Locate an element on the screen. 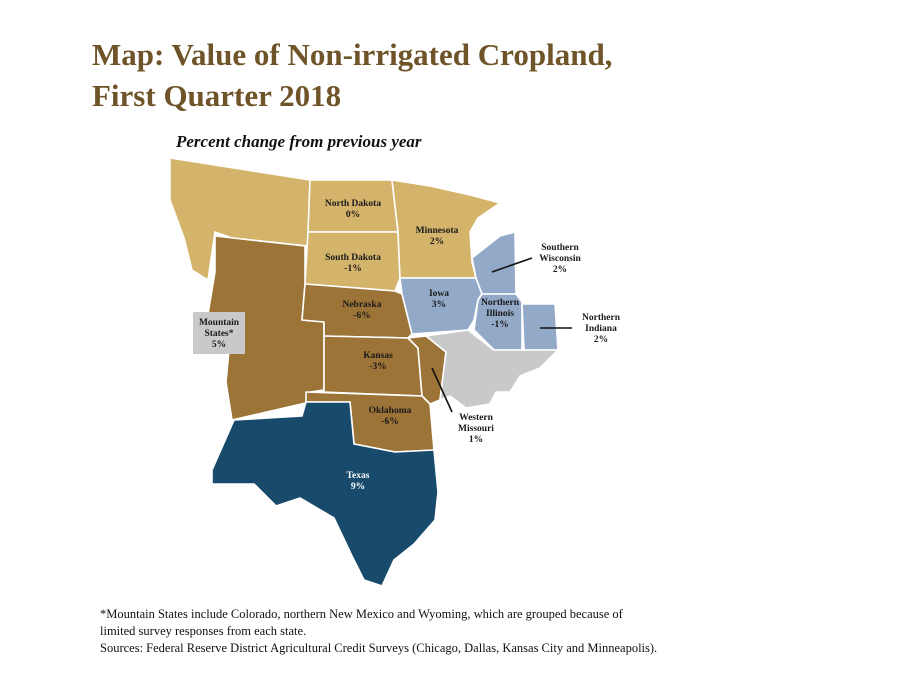 This screenshot has height=674, width=898. label-mountain-states: Mountain States* 5% is located at coordinates (219, 334).